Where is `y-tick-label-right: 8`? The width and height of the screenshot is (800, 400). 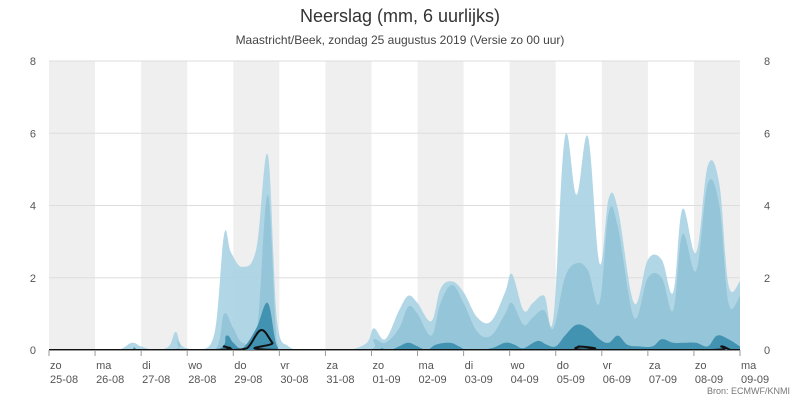
y-tick-label-right: 8 is located at coordinates (767, 62).